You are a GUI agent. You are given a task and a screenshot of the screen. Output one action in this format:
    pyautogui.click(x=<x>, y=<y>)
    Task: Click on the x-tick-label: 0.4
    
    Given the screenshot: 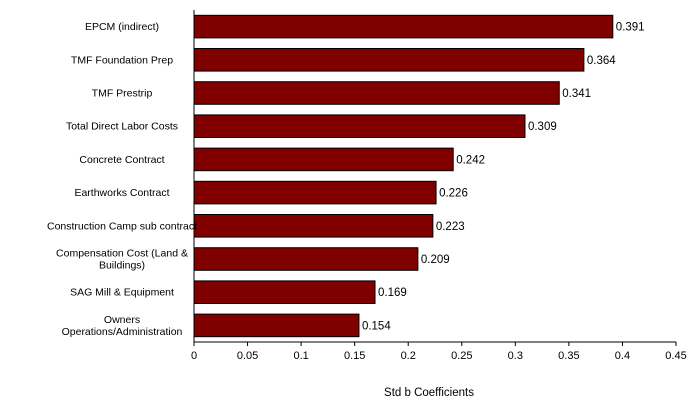 What is the action you would take?
    pyautogui.click(x=622, y=356)
    